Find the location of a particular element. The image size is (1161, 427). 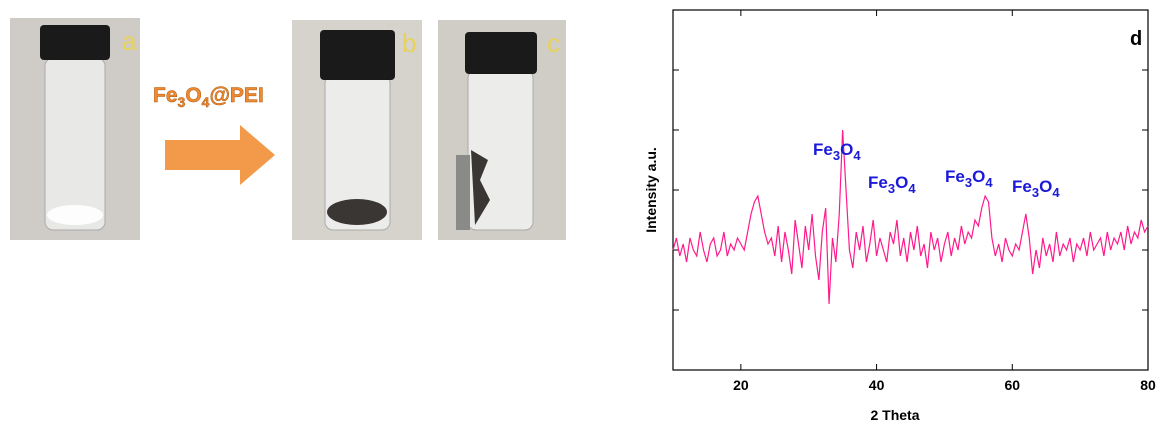

x-axis-label: 2 Theta is located at coordinates (894, 415).